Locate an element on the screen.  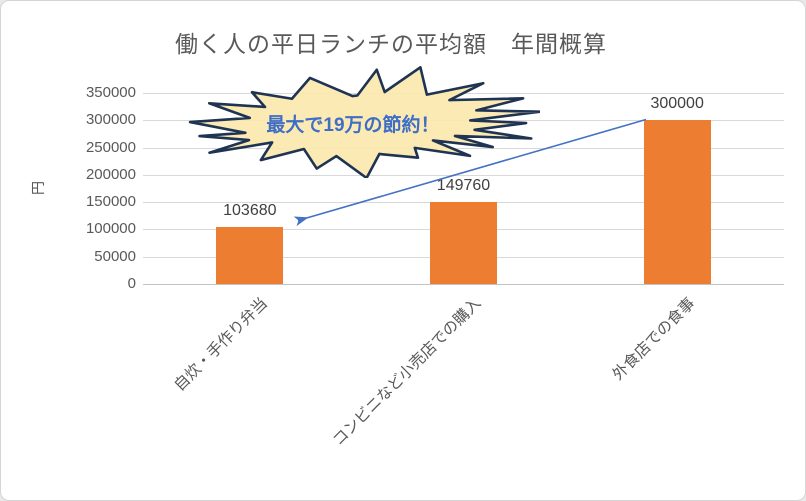
data-label: 103680 is located at coordinates (250, 211).